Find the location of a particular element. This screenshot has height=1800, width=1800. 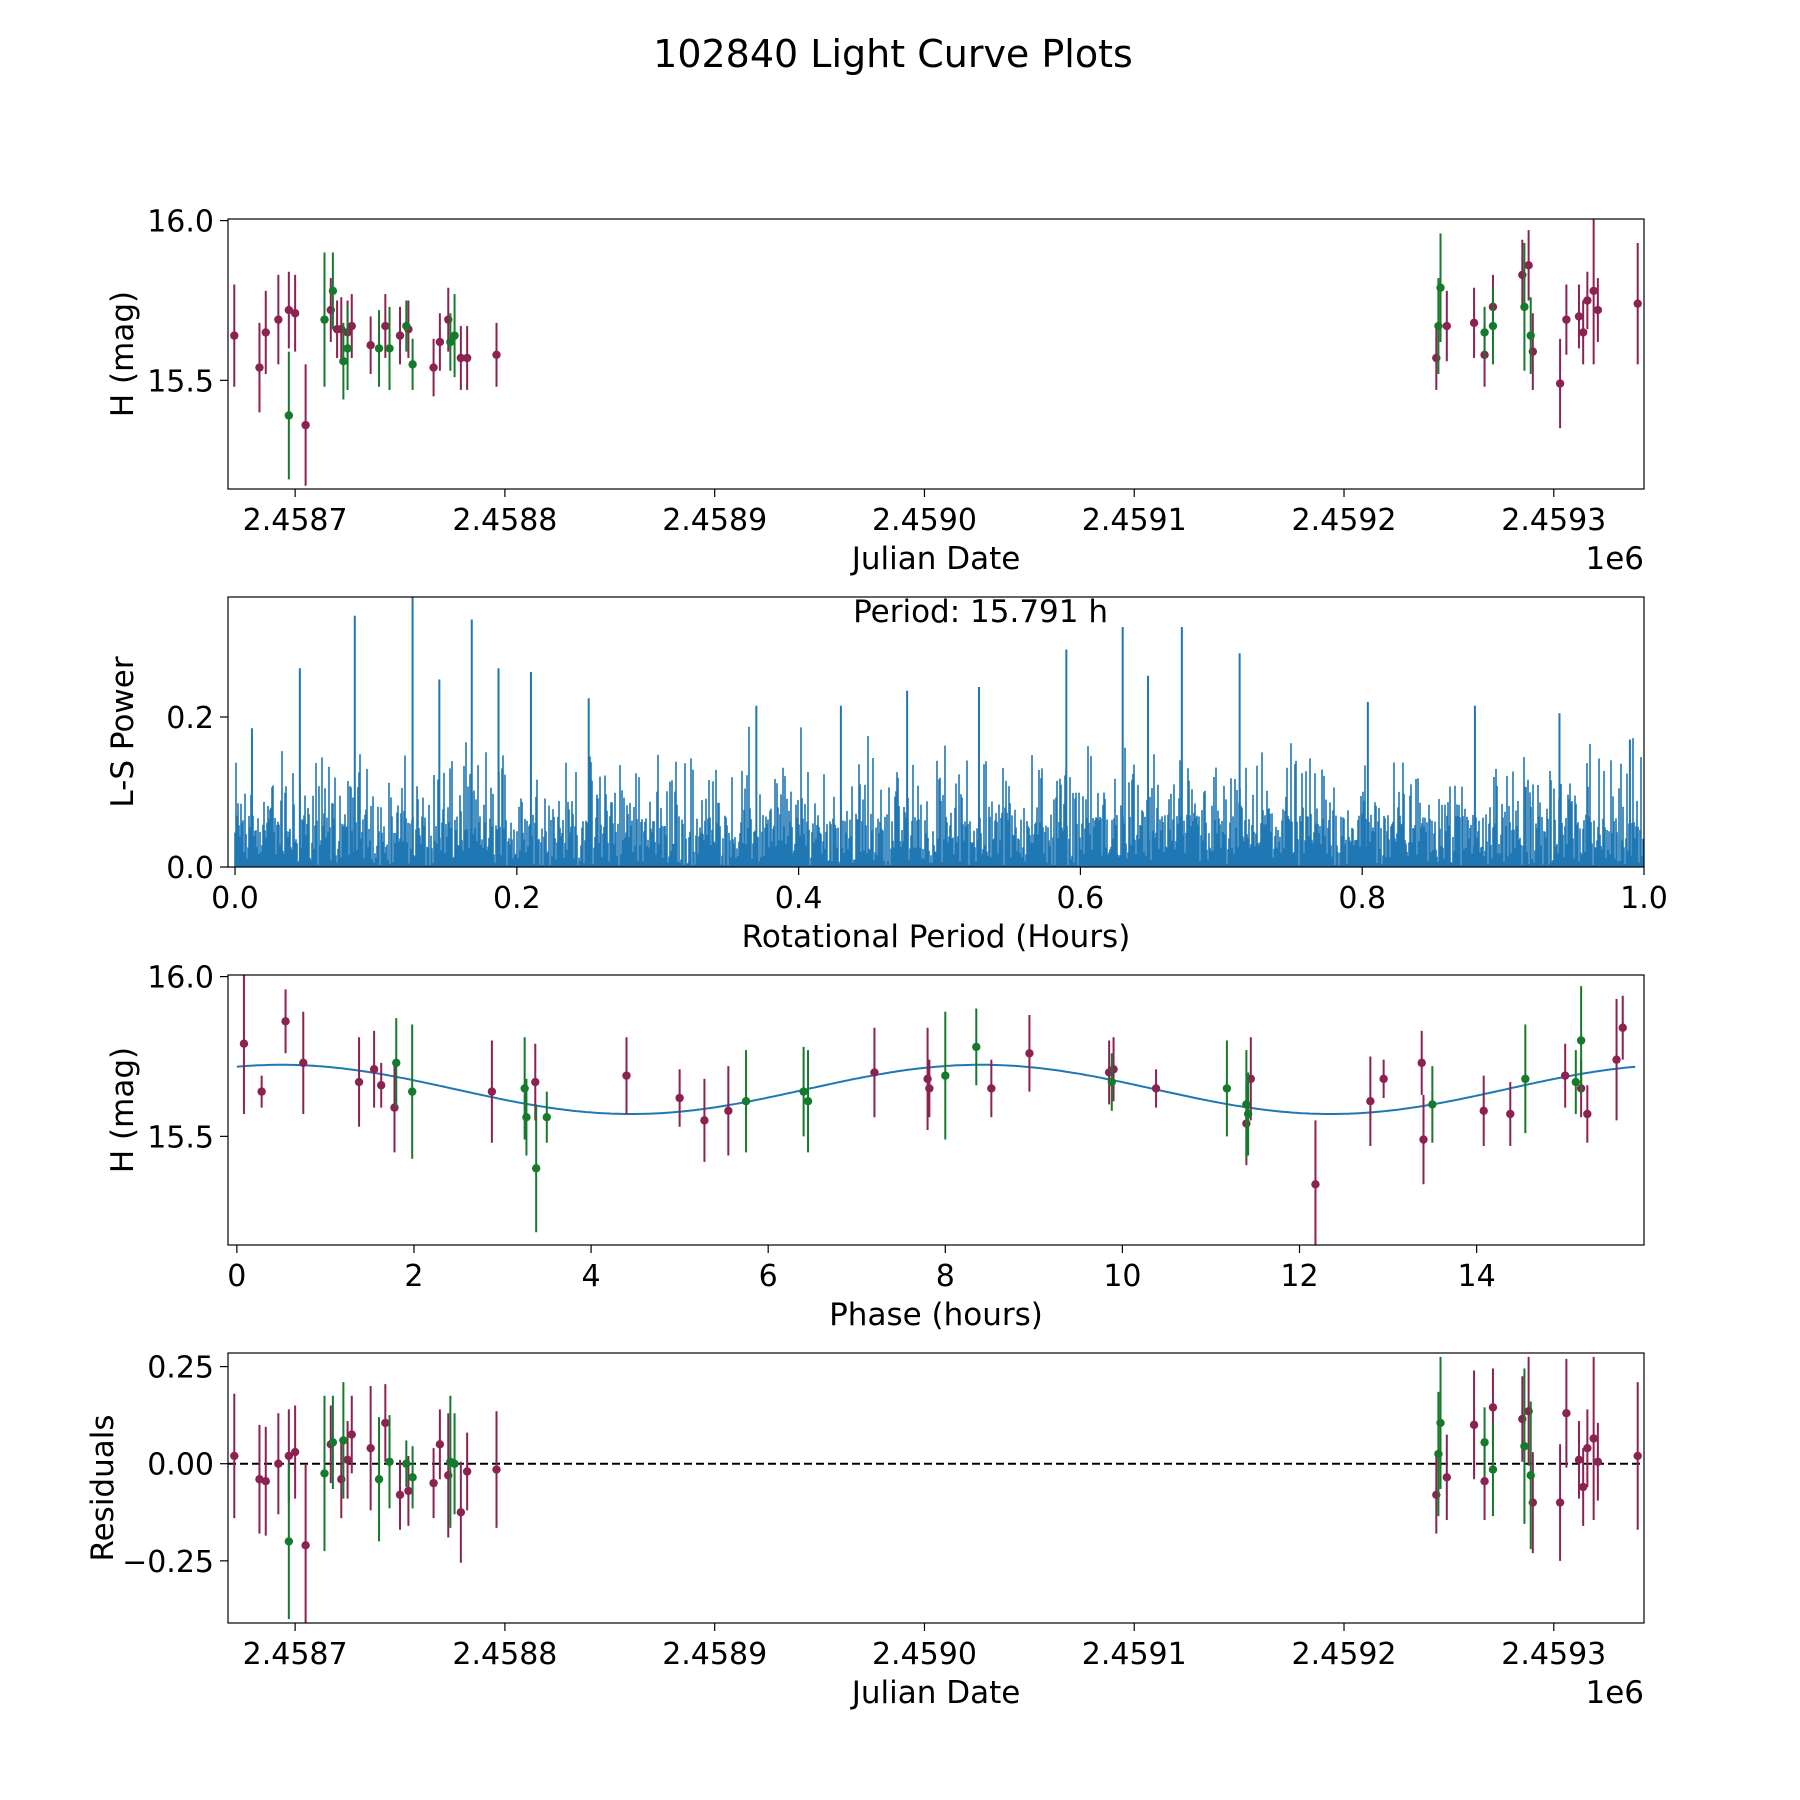

figure-title: 102840 Light Curve Plots is located at coordinates (893, 54).